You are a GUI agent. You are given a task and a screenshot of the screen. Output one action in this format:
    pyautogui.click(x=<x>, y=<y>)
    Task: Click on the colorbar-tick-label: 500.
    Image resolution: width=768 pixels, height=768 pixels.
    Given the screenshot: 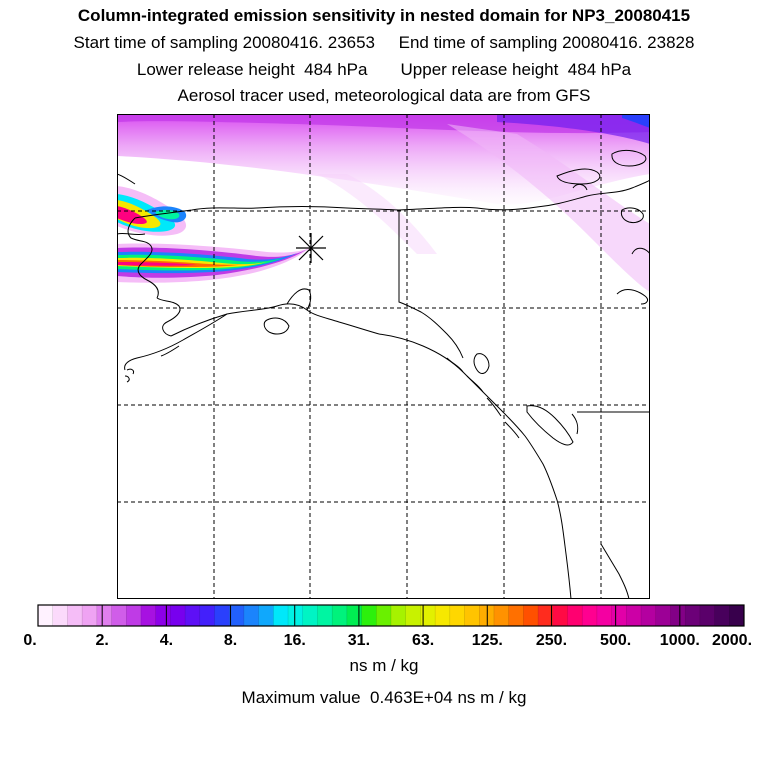 What is the action you would take?
    pyautogui.click(x=616, y=640)
    